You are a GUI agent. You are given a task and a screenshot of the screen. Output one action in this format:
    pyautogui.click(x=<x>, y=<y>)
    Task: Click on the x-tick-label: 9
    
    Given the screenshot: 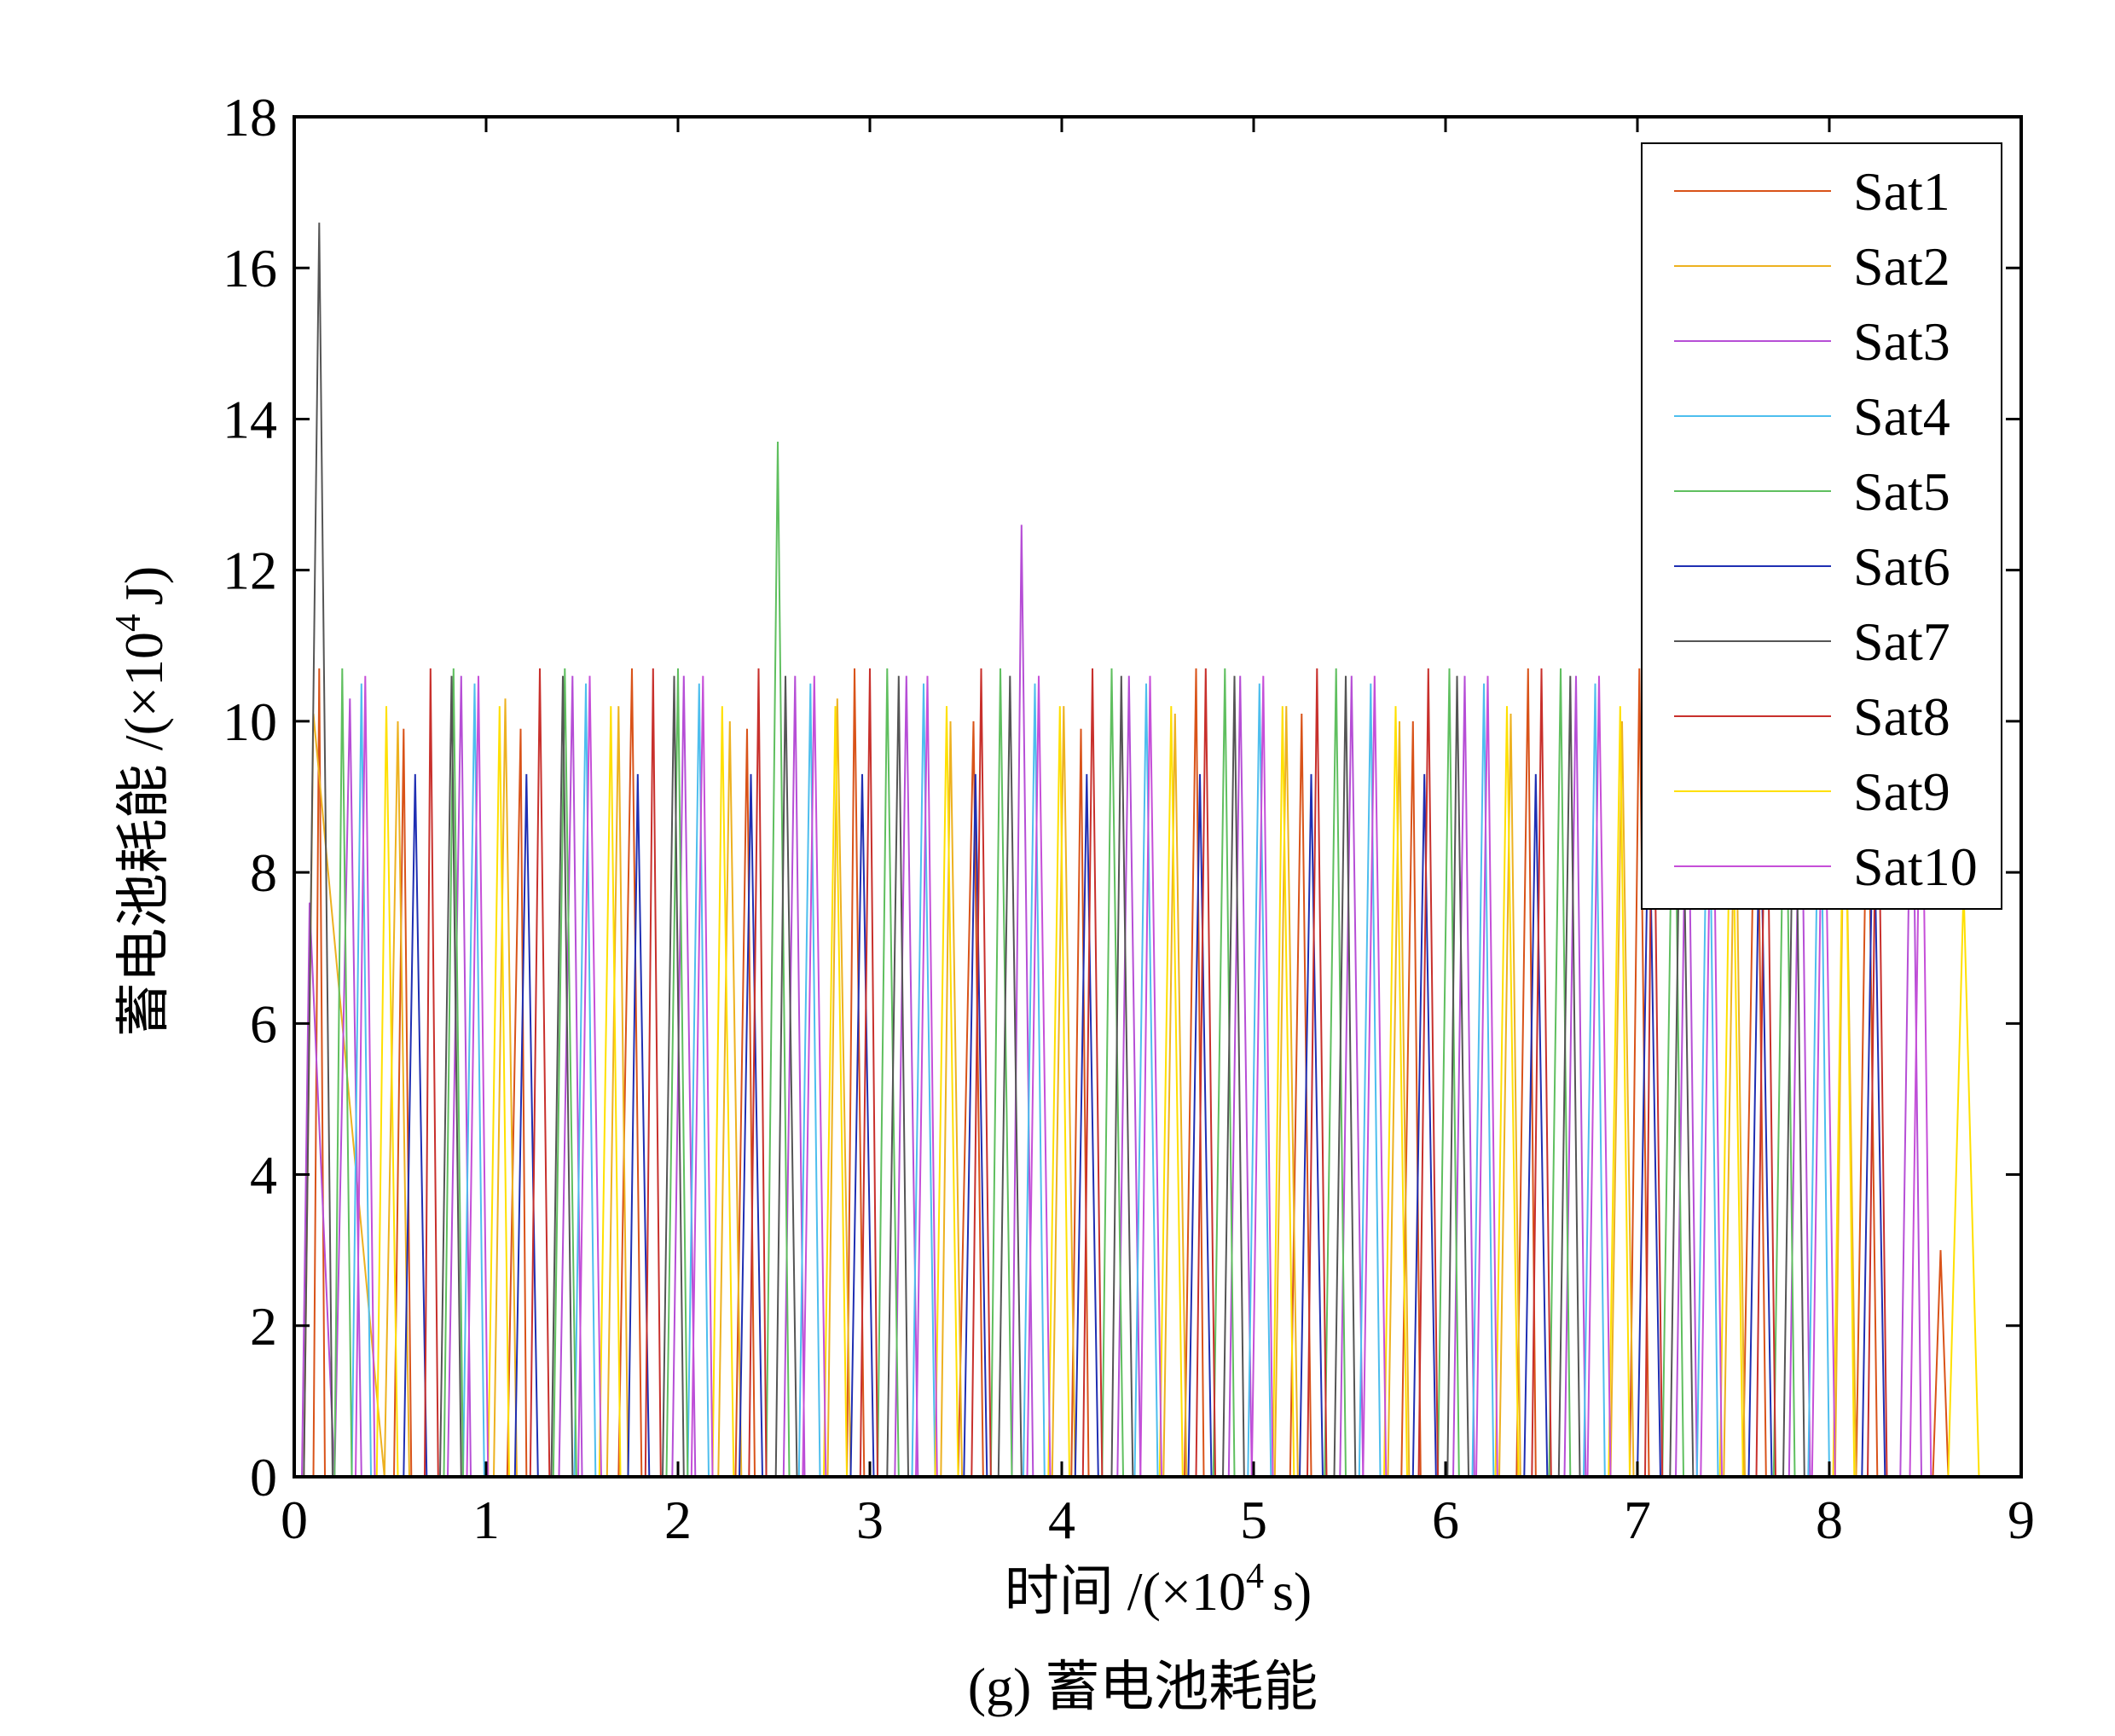 What is the action you would take?
    pyautogui.click(x=2021, y=1520)
    